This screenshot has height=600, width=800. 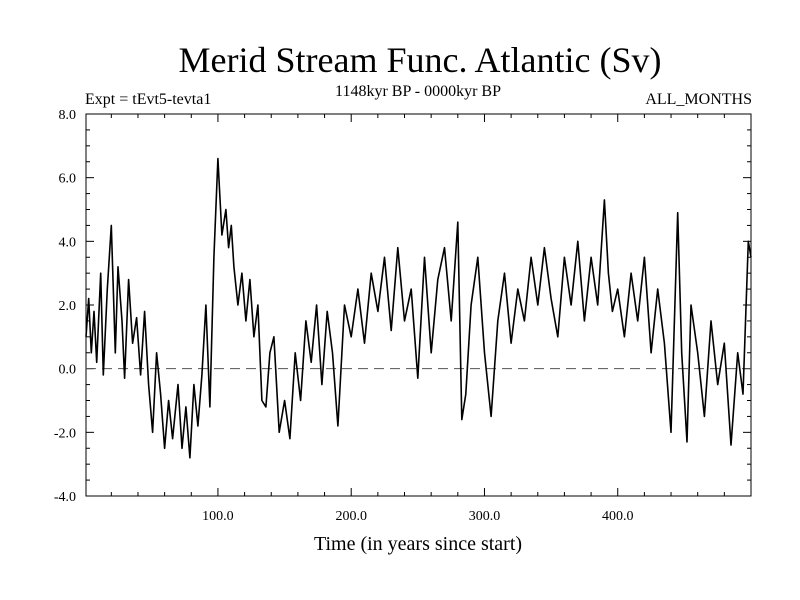 What do you see at coordinates (418, 91) in the screenshot?
I see `time-range-subtitle: 1148kyr BP - 0000kyr BP` at bounding box center [418, 91].